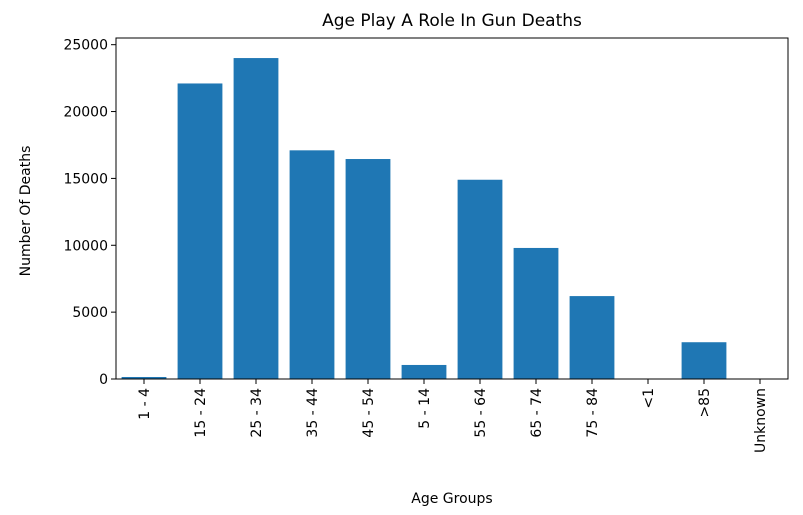 The width and height of the screenshot is (803, 515). What do you see at coordinates (85, 246) in the screenshot?
I see `y-tick-label: 10000` at bounding box center [85, 246].